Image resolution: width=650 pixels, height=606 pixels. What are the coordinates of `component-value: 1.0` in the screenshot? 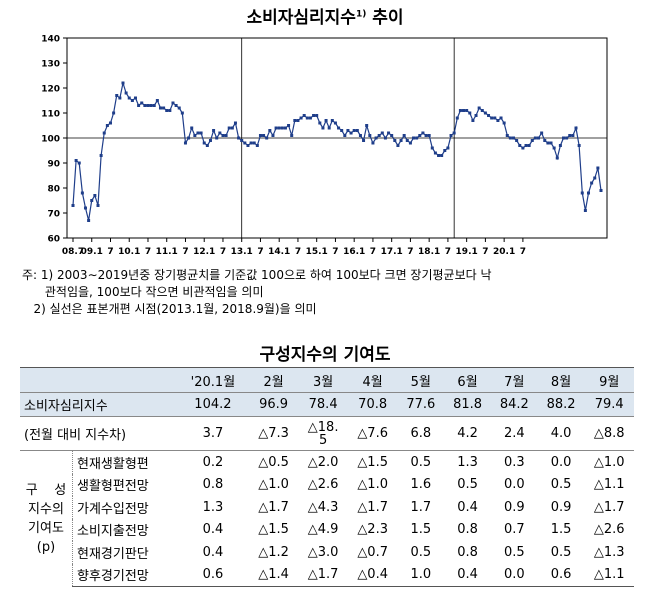 It's located at (421, 575).